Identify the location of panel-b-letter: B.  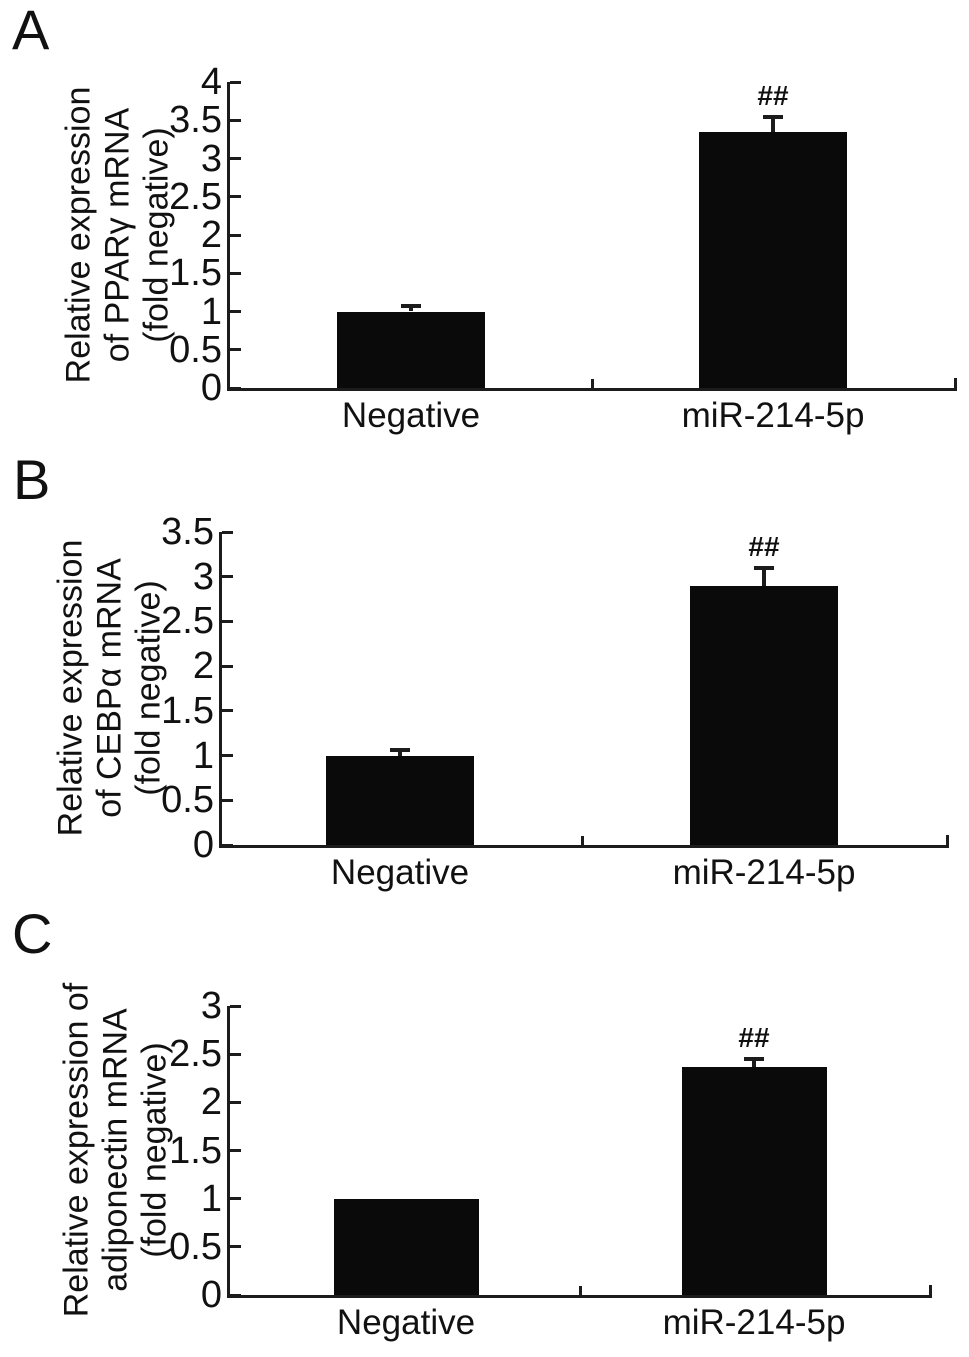
(32, 479).